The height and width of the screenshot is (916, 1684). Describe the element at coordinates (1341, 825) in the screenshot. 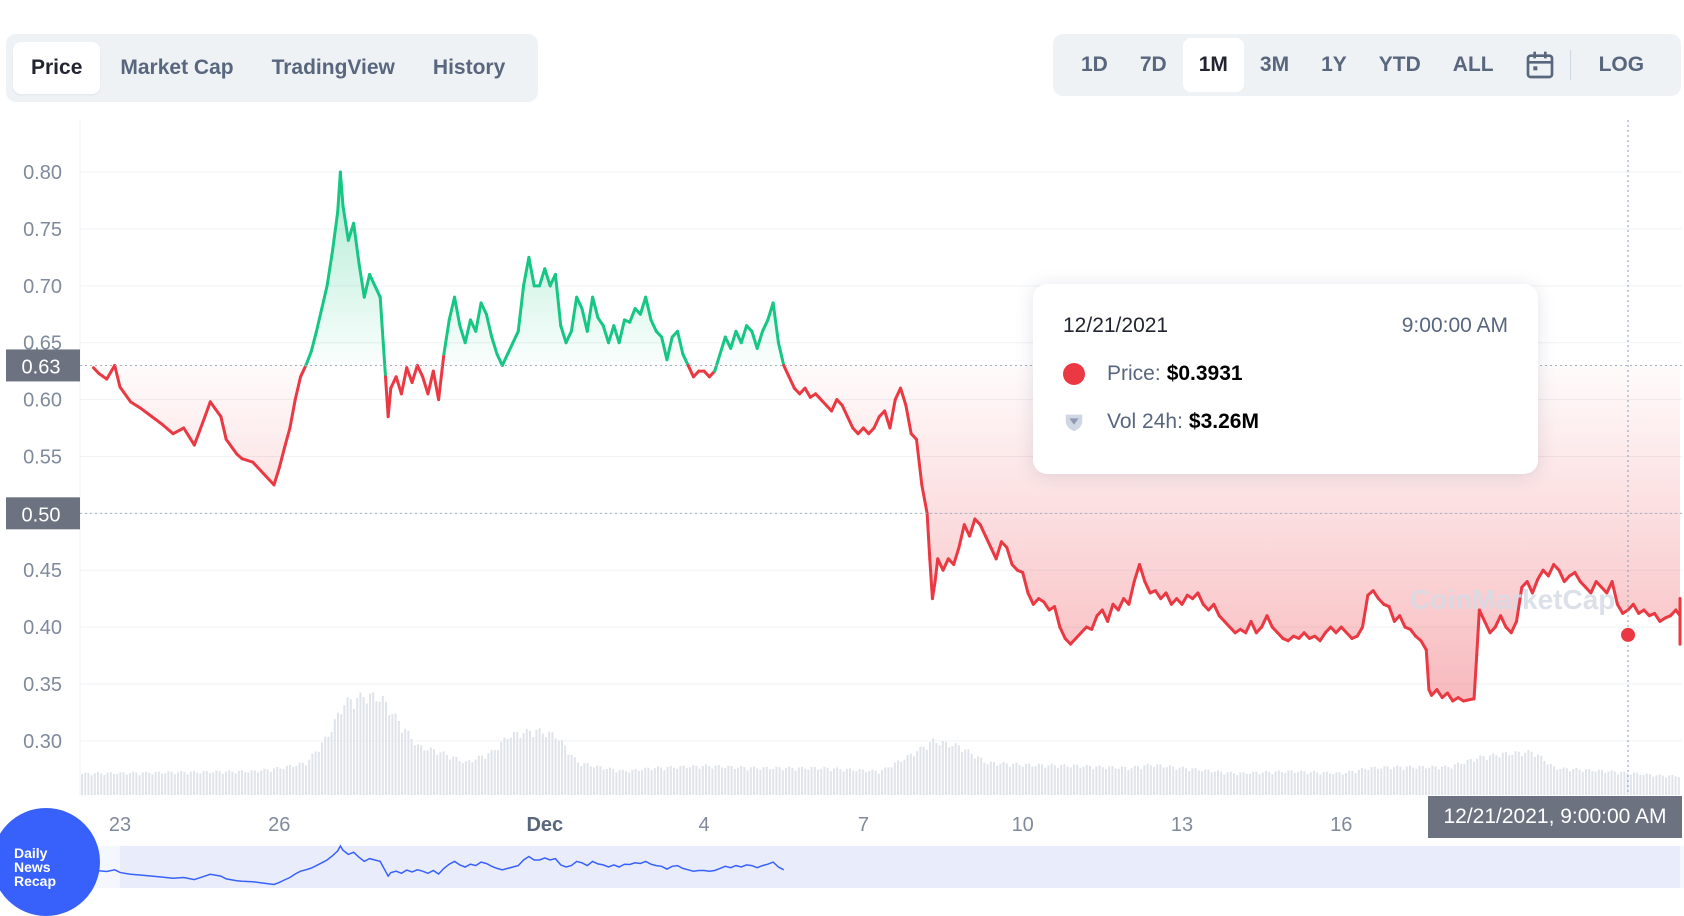

I see `x-tick-label: 16` at that location.